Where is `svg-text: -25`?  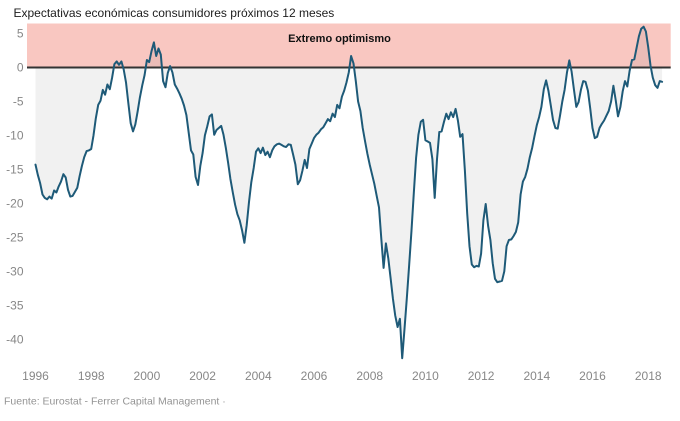 svg-text: -25 is located at coordinates (15, 238).